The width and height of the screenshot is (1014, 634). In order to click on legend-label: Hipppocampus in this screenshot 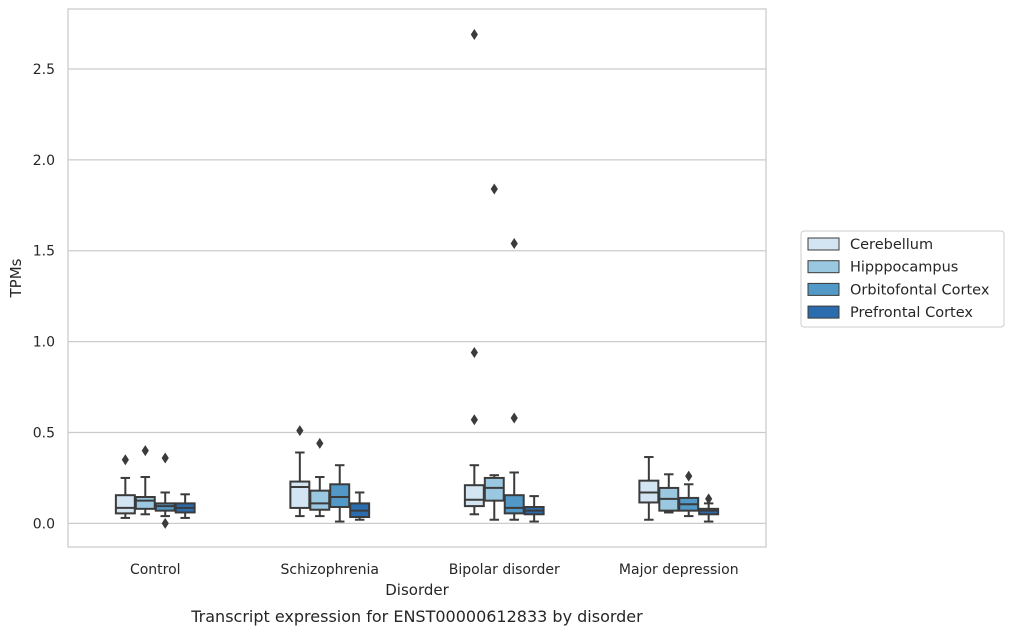, I will do `click(904, 268)`.